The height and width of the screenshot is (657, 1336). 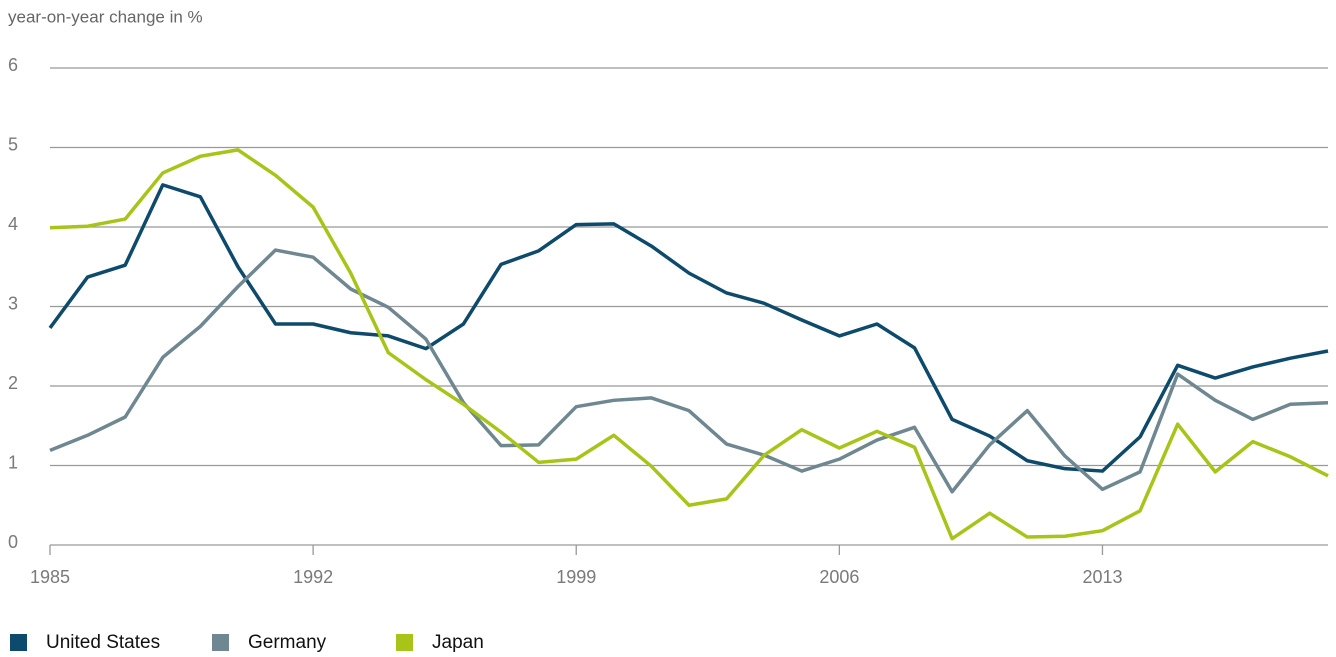 I want to click on y-tick-label: 0, so click(x=13, y=542).